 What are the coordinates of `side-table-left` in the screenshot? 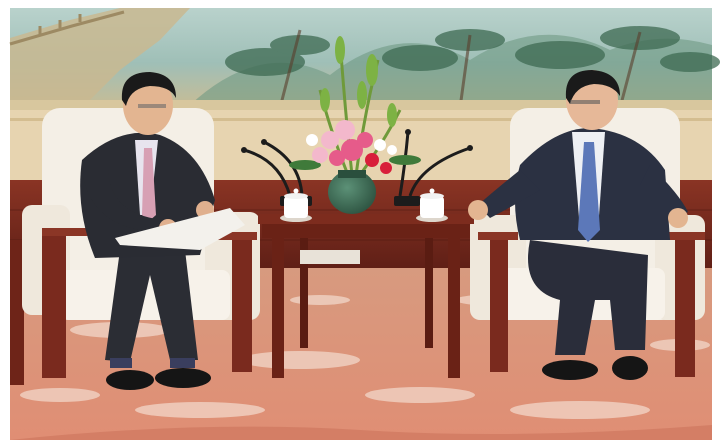 It's located at (17, 312).